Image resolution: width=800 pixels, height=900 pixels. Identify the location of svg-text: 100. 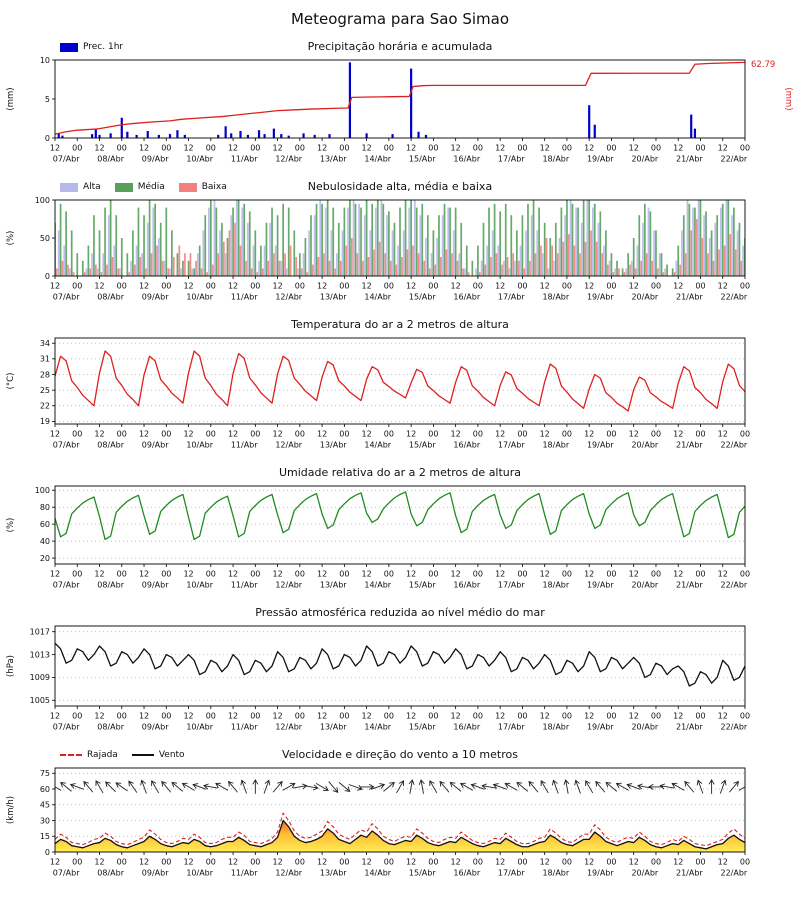
(42, 490).